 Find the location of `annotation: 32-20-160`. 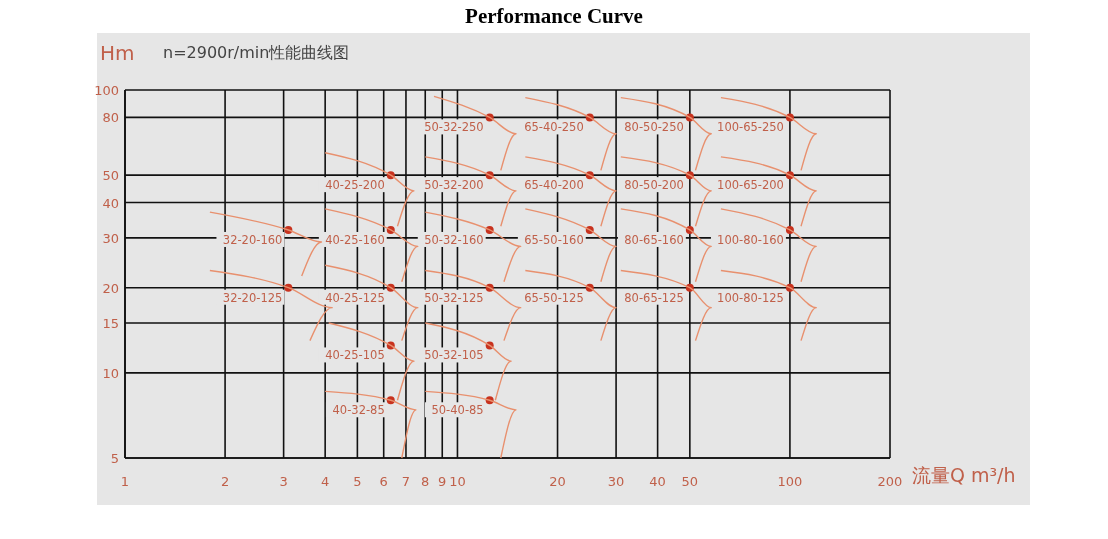

annotation: 32-20-160 is located at coordinates (252, 239).